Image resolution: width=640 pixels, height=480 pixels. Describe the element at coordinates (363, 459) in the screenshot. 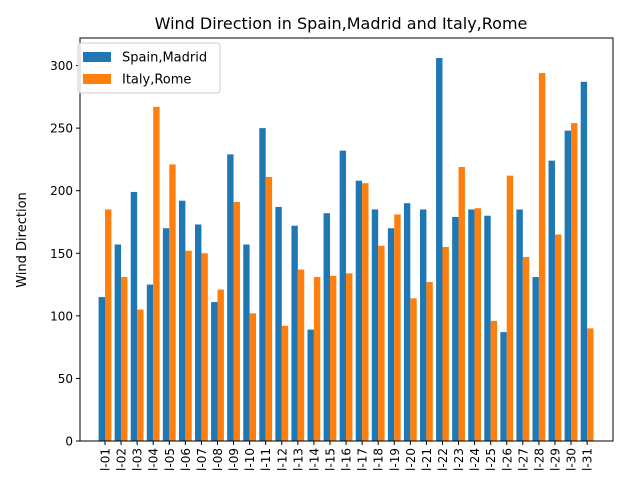

I see `x-tick-label: l-17` at that location.